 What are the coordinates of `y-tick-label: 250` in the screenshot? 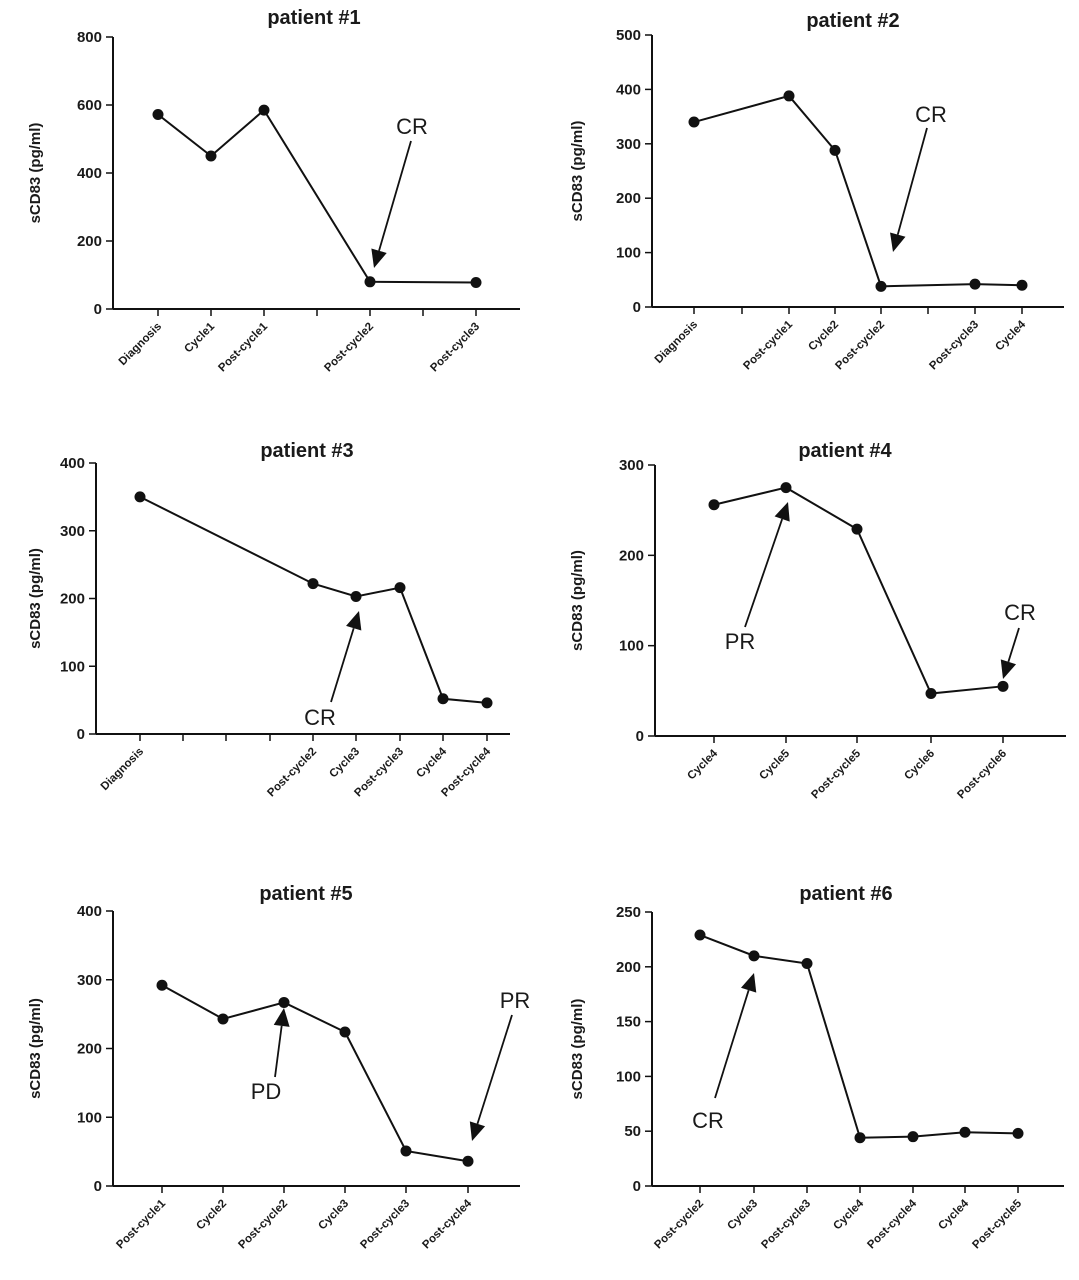 It's located at (628, 912).